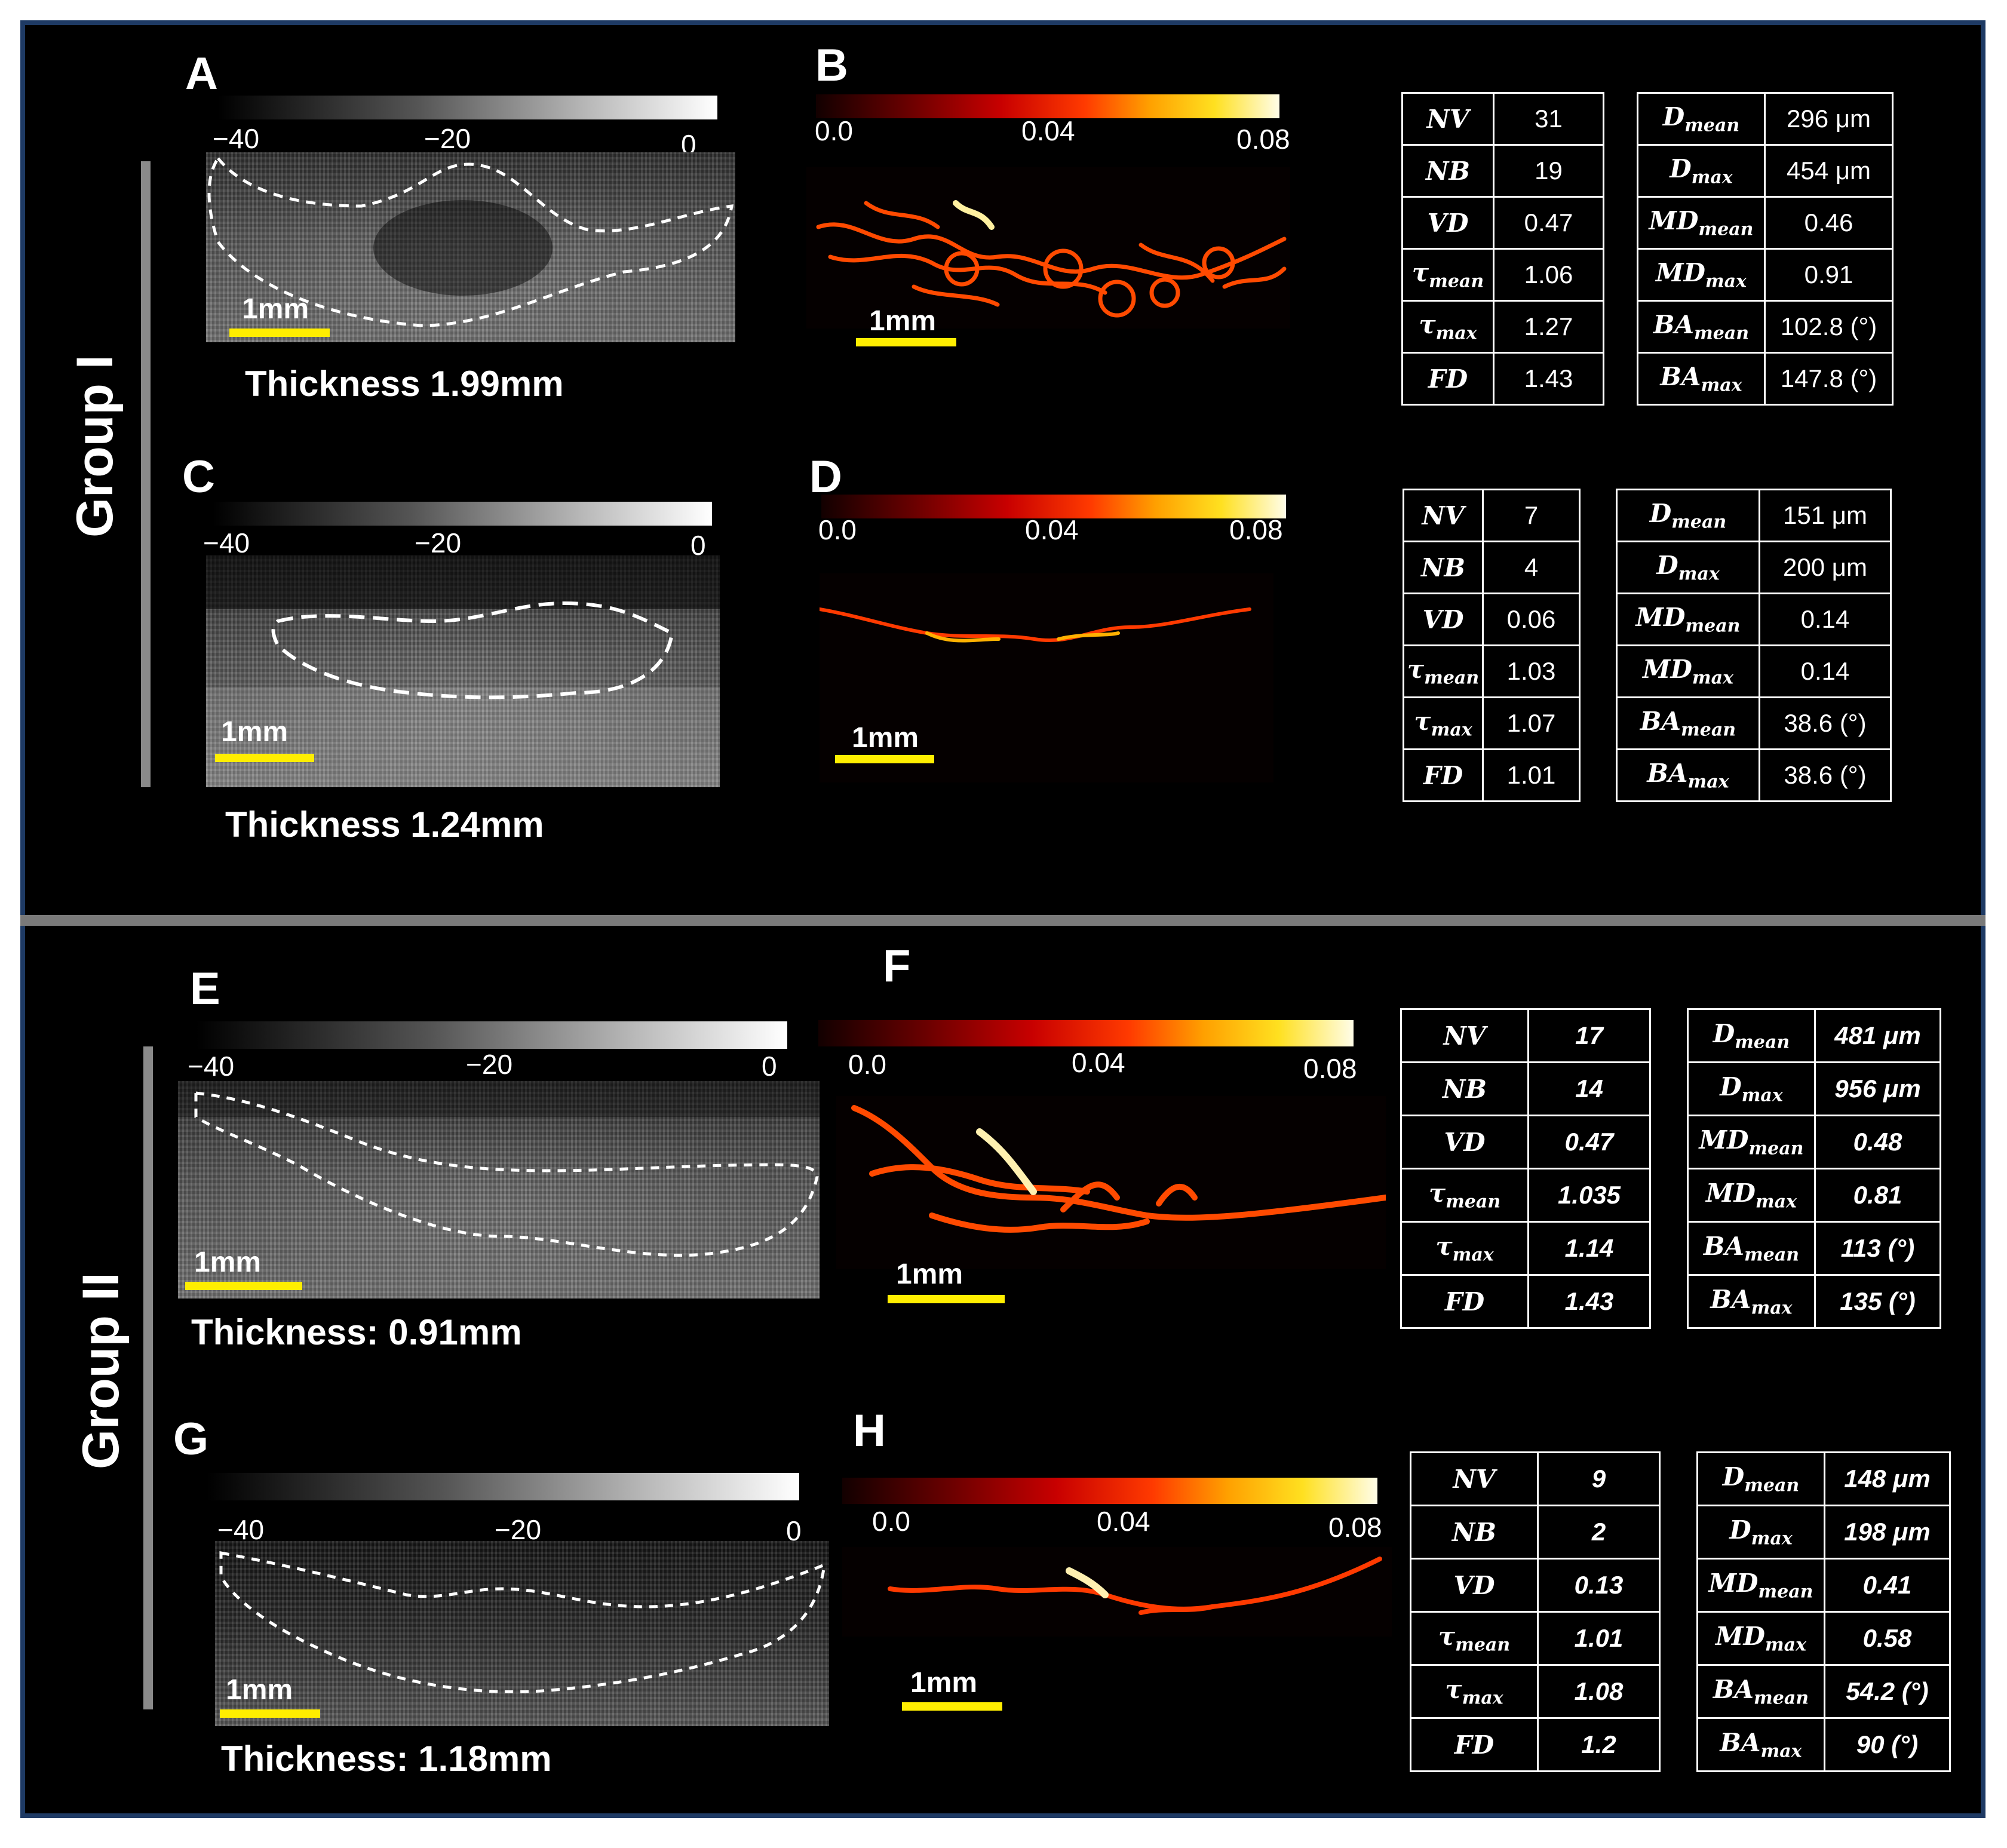  Describe the element at coordinates (952, 1706) in the screenshot. I see `scale-bar-h` at that location.